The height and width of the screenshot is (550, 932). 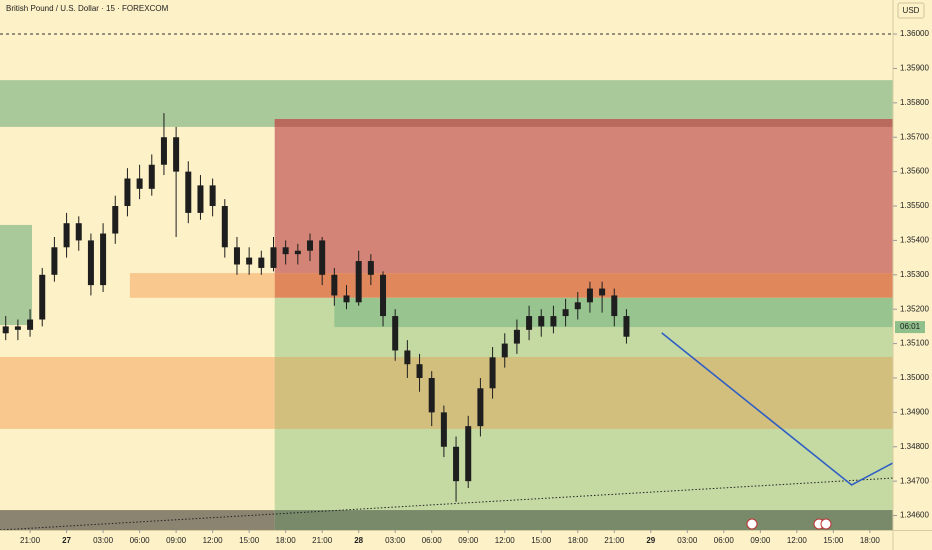 What do you see at coordinates (914, 136) in the screenshot?
I see `y-tick-label: 1.35700` at bounding box center [914, 136].